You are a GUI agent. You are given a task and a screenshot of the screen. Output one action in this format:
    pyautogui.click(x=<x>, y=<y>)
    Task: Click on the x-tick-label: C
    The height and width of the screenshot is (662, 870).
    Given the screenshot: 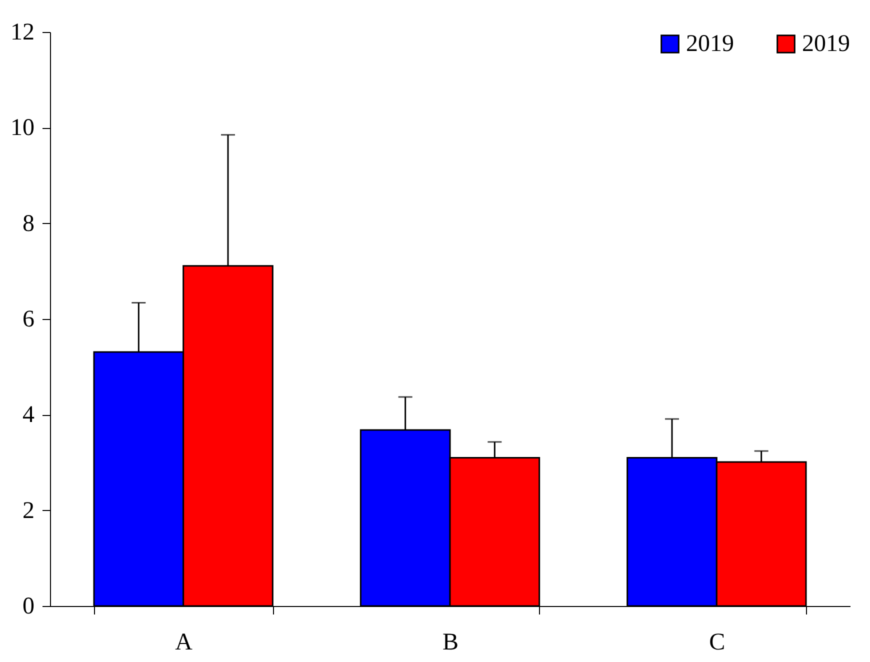 What is the action you would take?
    pyautogui.click(x=717, y=643)
    